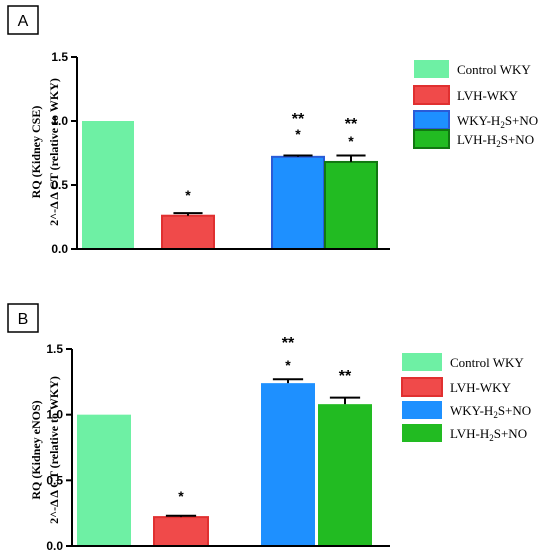  I want to click on panel-letter: B, so click(23, 319).